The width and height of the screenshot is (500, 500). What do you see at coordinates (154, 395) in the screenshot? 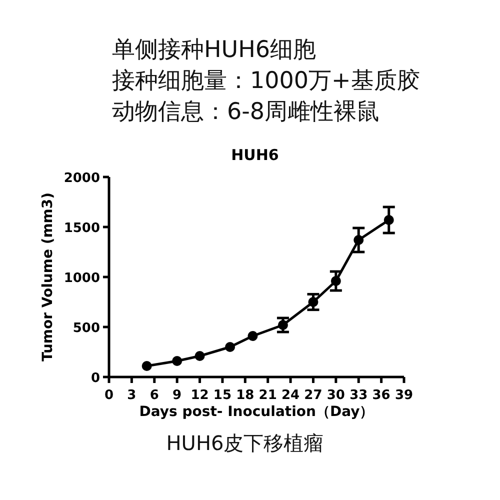
I see `x-tick-label: 6` at bounding box center [154, 395].